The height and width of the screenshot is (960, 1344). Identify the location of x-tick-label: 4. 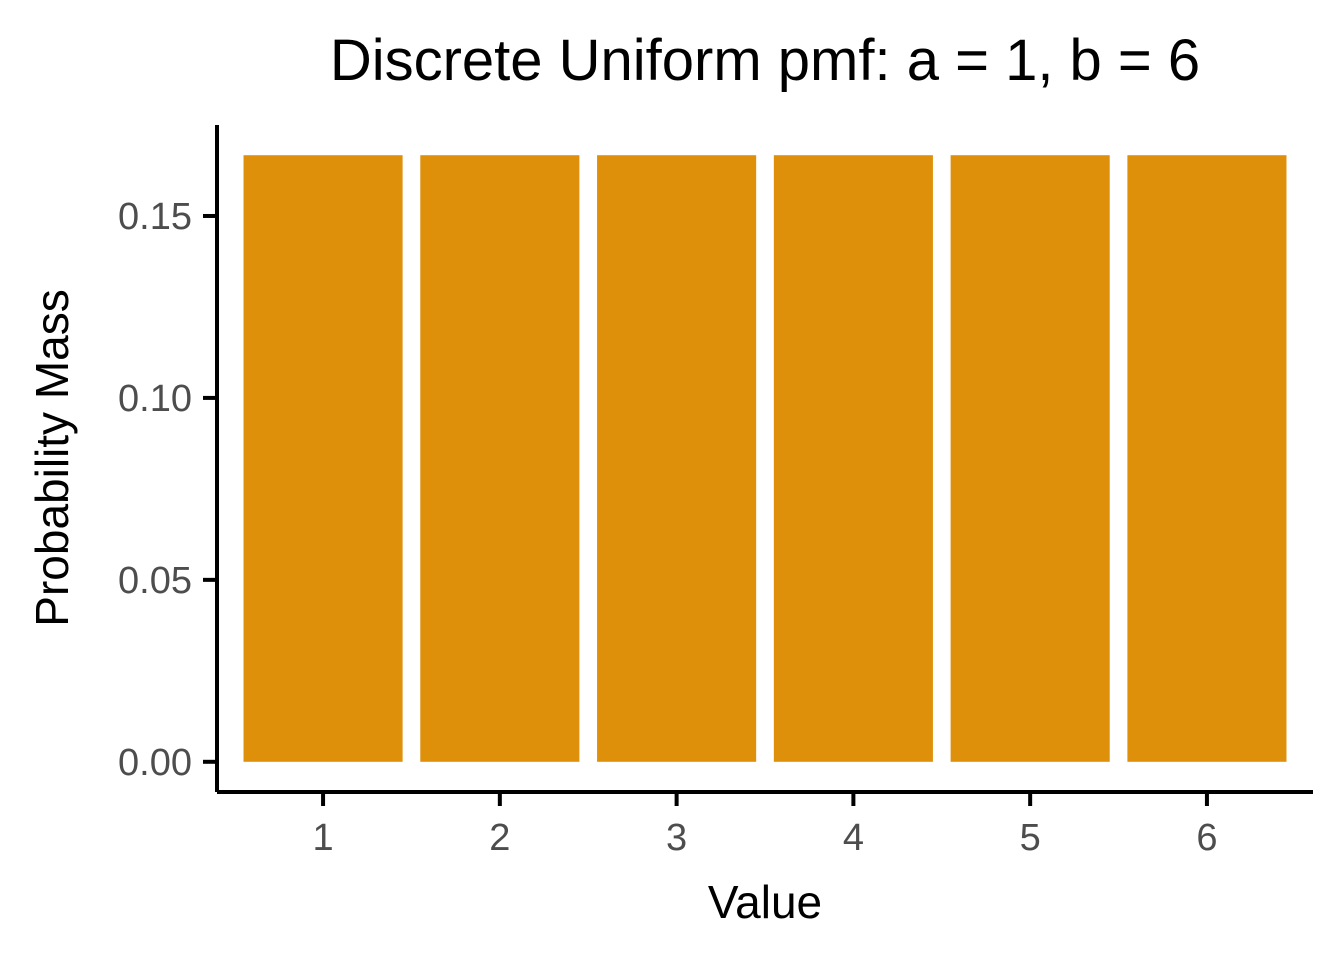
(853, 838).